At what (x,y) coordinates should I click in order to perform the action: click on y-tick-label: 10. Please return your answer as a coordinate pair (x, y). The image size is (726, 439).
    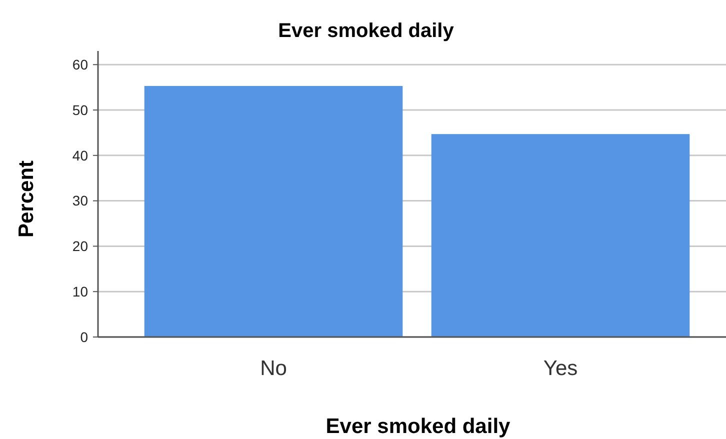
    Looking at the image, I should click on (80, 292).